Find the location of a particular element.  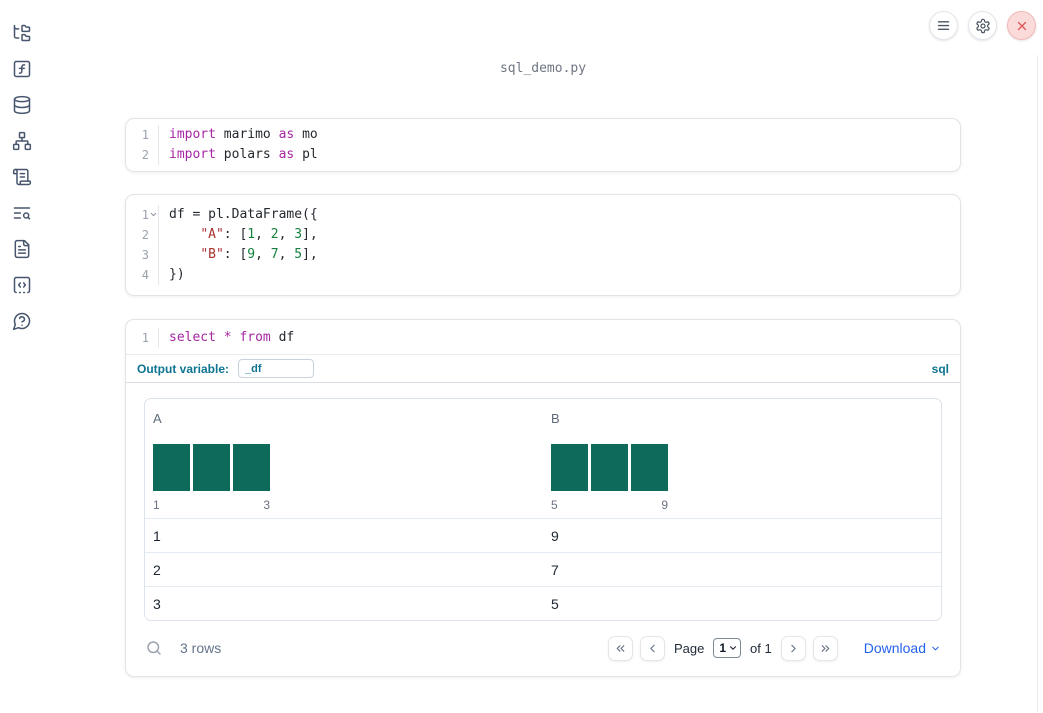

help-button is located at coordinates (22, 321).